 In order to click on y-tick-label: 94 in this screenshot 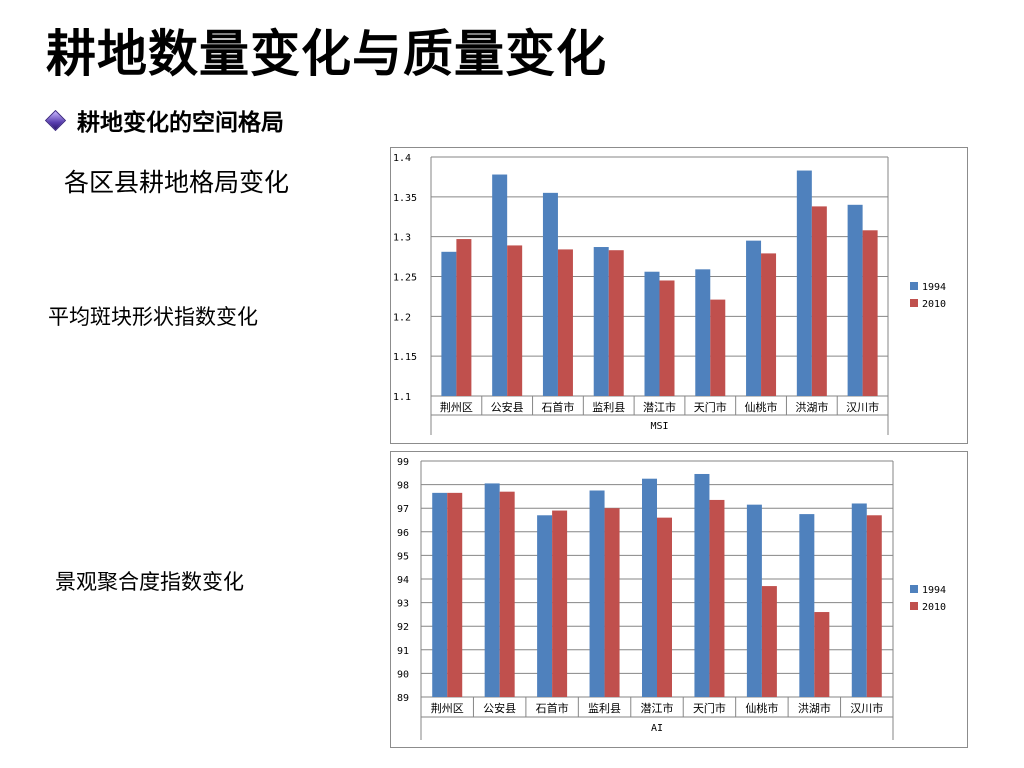, I will do `click(403, 580)`.